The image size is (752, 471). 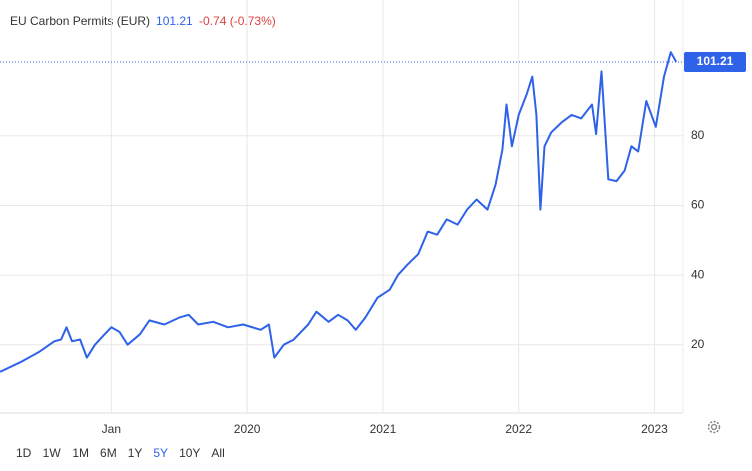 What do you see at coordinates (654, 429) in the screenshot?
I see `x-tick-label: 2023` at bounding box center [654, 429].